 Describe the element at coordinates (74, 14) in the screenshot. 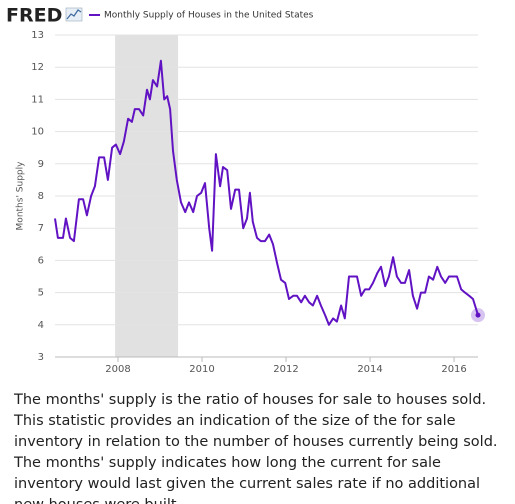

I see `logo-icon` at that location.